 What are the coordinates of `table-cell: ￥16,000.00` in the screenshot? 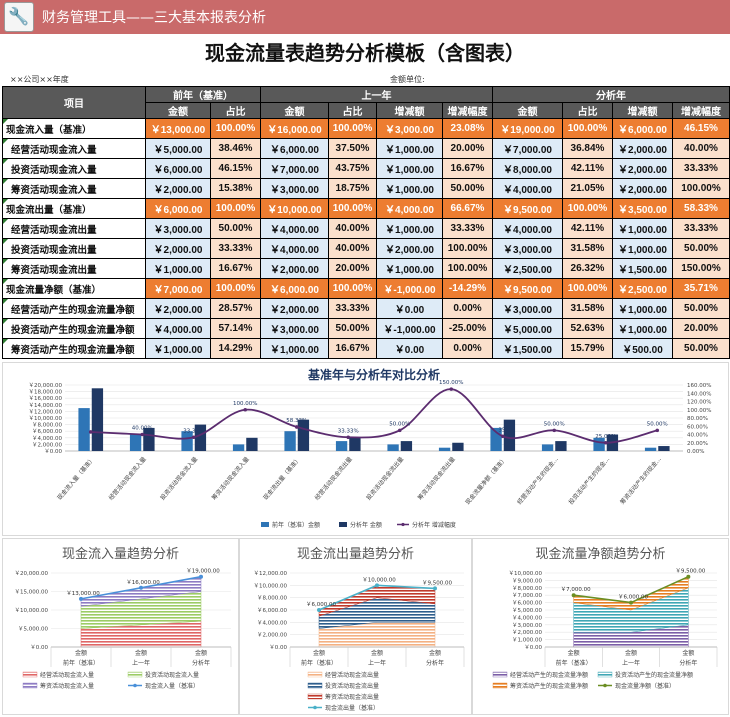 It's located at (294, 128).